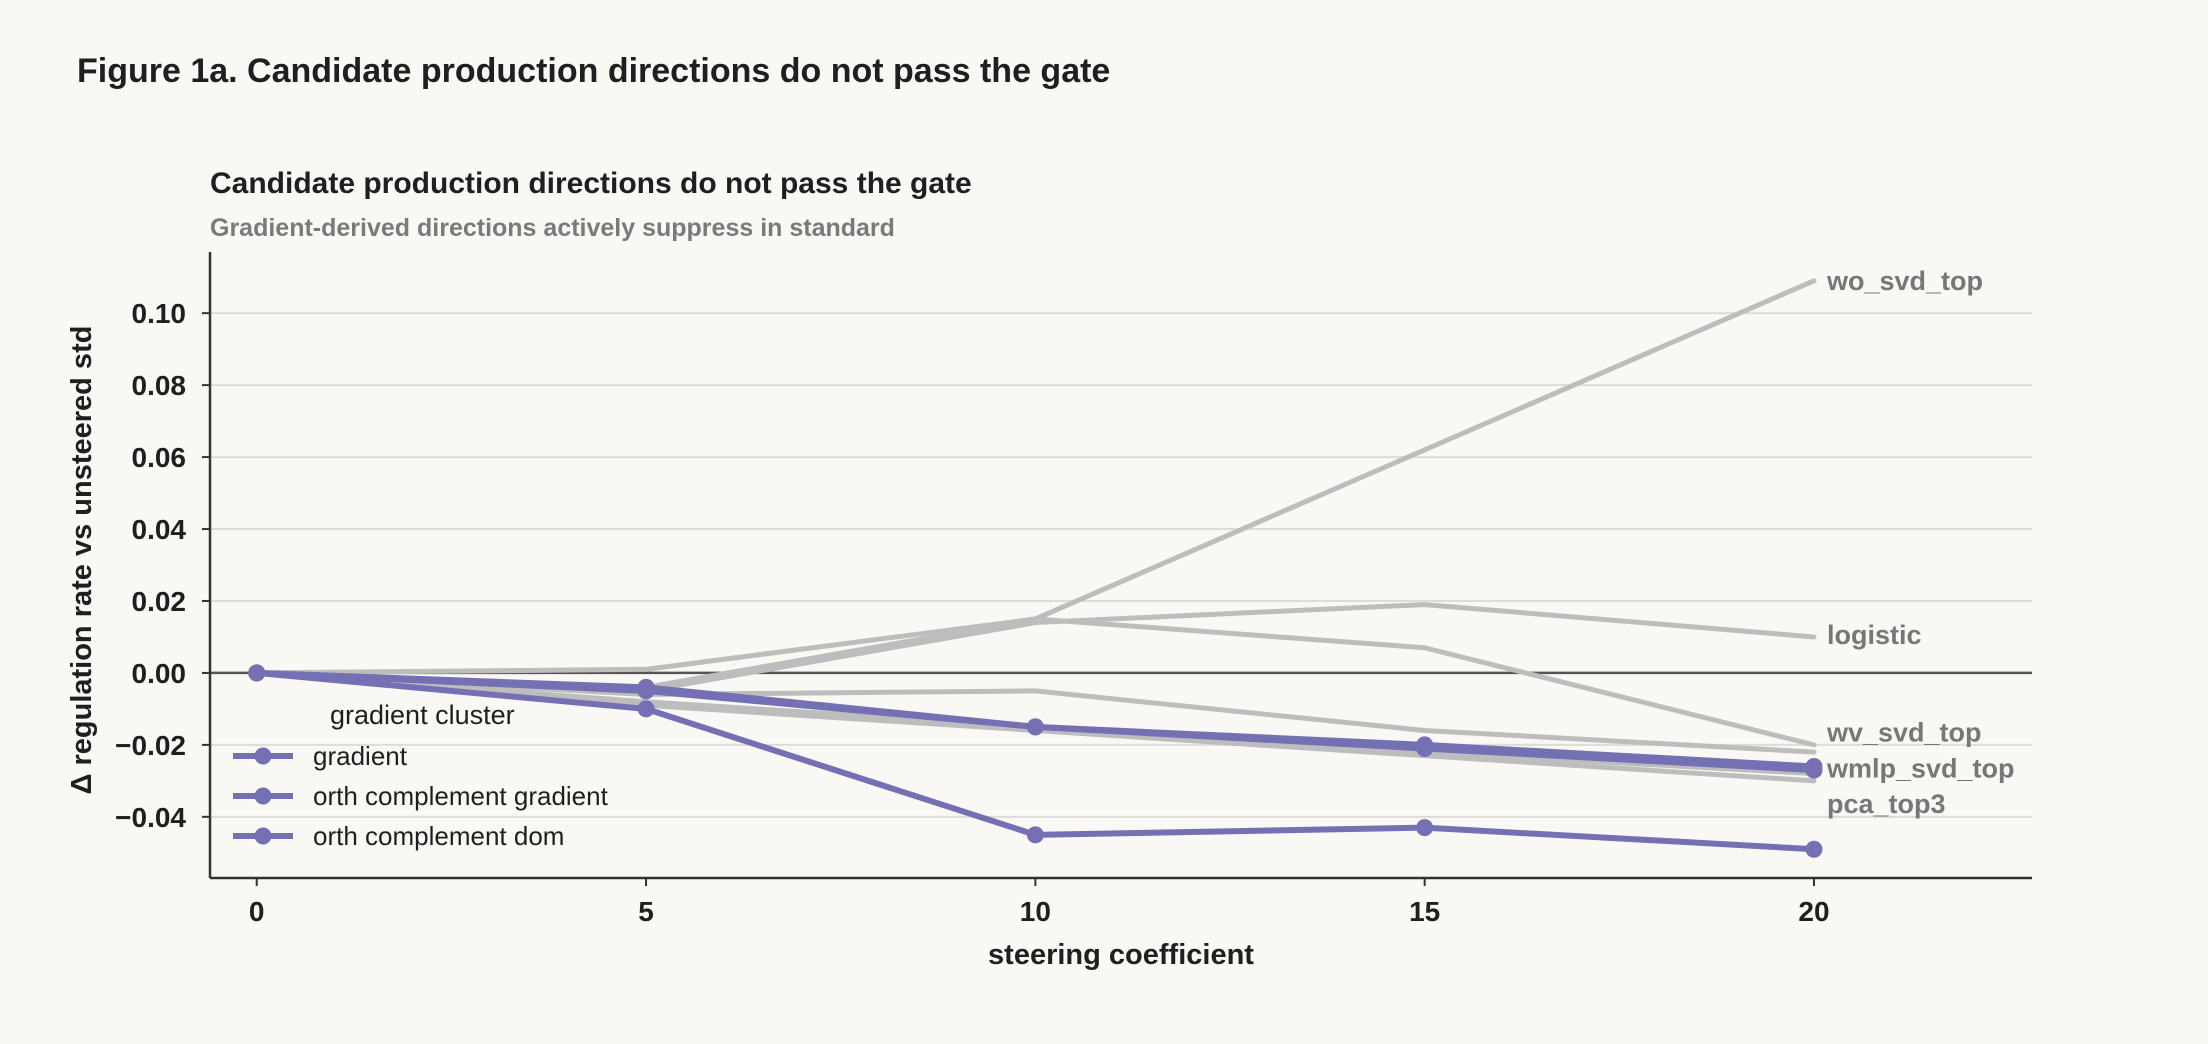  I want to click on x-tick-label: 15, so click(1424, 911).